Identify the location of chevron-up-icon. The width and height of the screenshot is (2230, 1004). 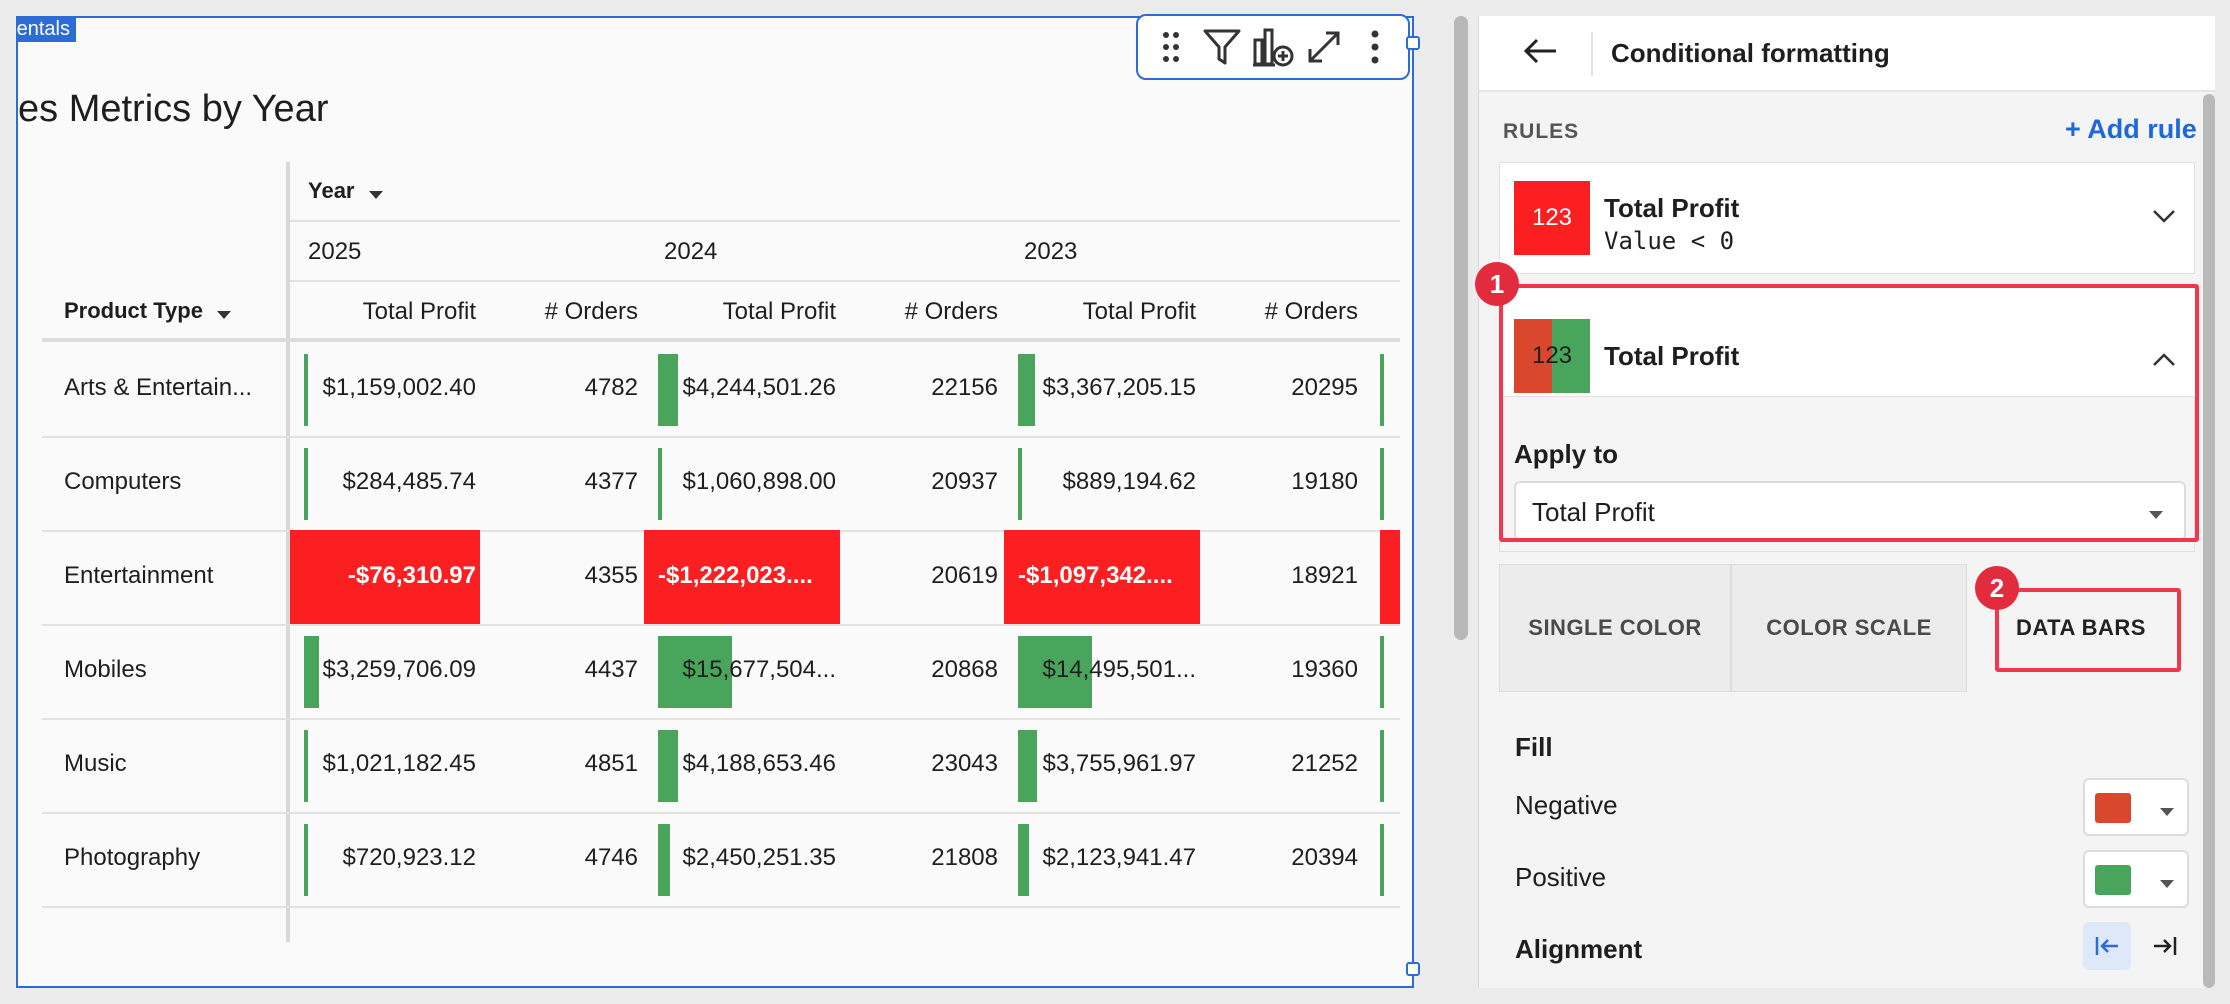
(2164, 361).